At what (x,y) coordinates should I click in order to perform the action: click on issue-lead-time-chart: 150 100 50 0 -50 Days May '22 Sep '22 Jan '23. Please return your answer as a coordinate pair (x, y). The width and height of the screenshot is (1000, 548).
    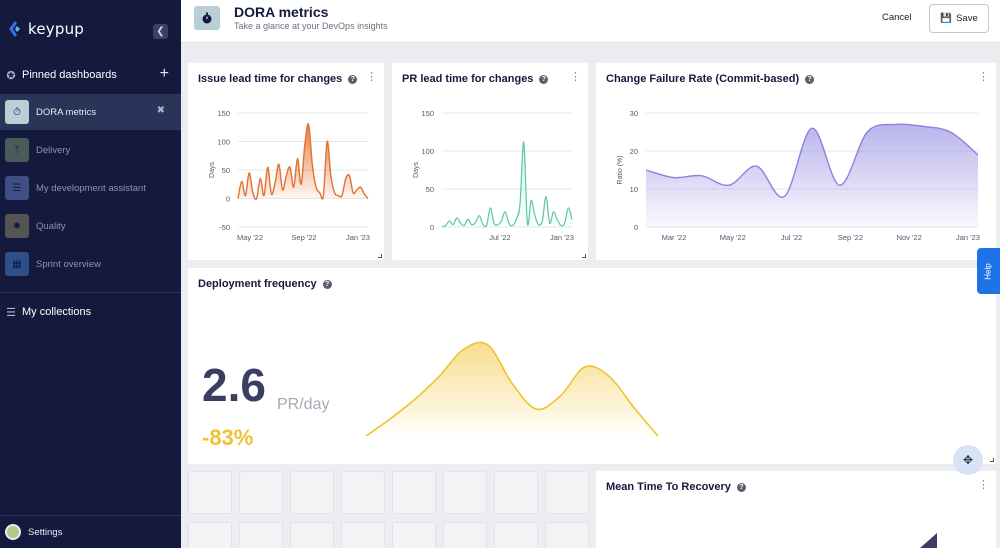
    Looking at the image, I should click on (289, 175).